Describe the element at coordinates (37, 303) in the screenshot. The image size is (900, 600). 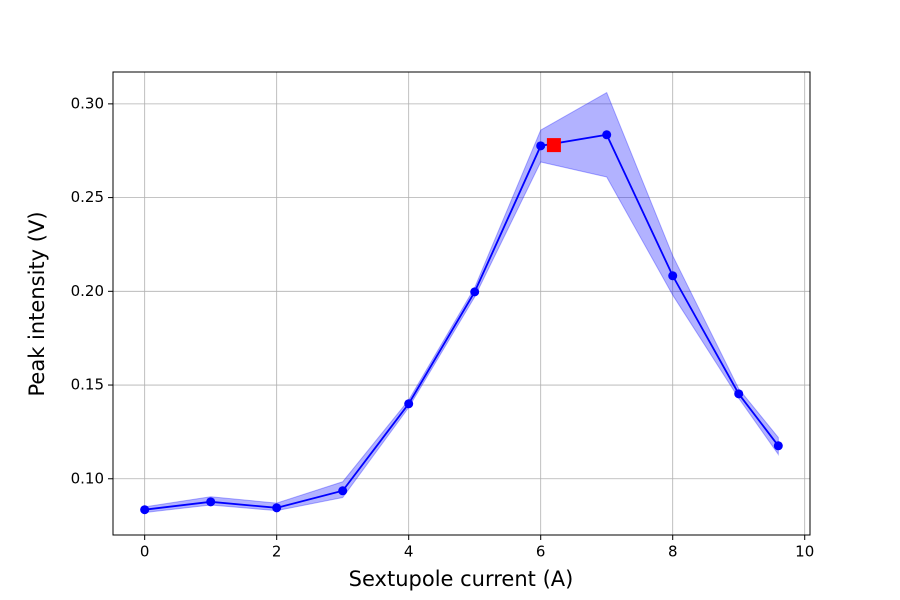
I see `y-axis-label: Peak intensity (V)` at that location.